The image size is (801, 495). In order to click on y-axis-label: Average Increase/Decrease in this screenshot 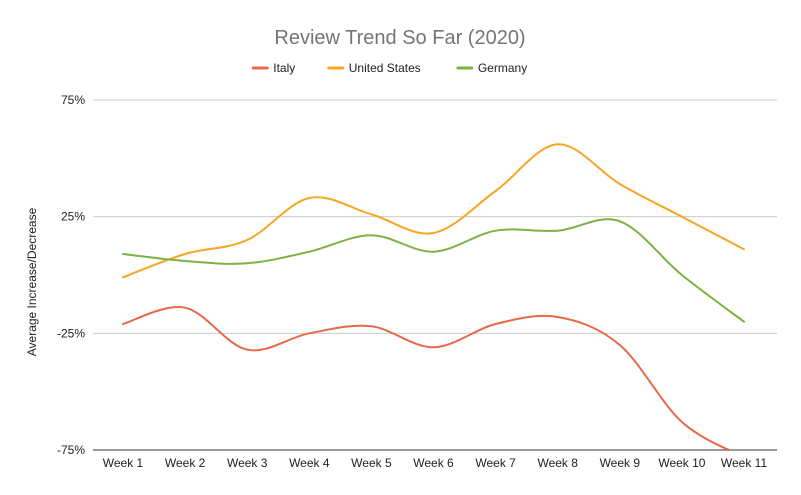, I will do `click(32, 281)`.